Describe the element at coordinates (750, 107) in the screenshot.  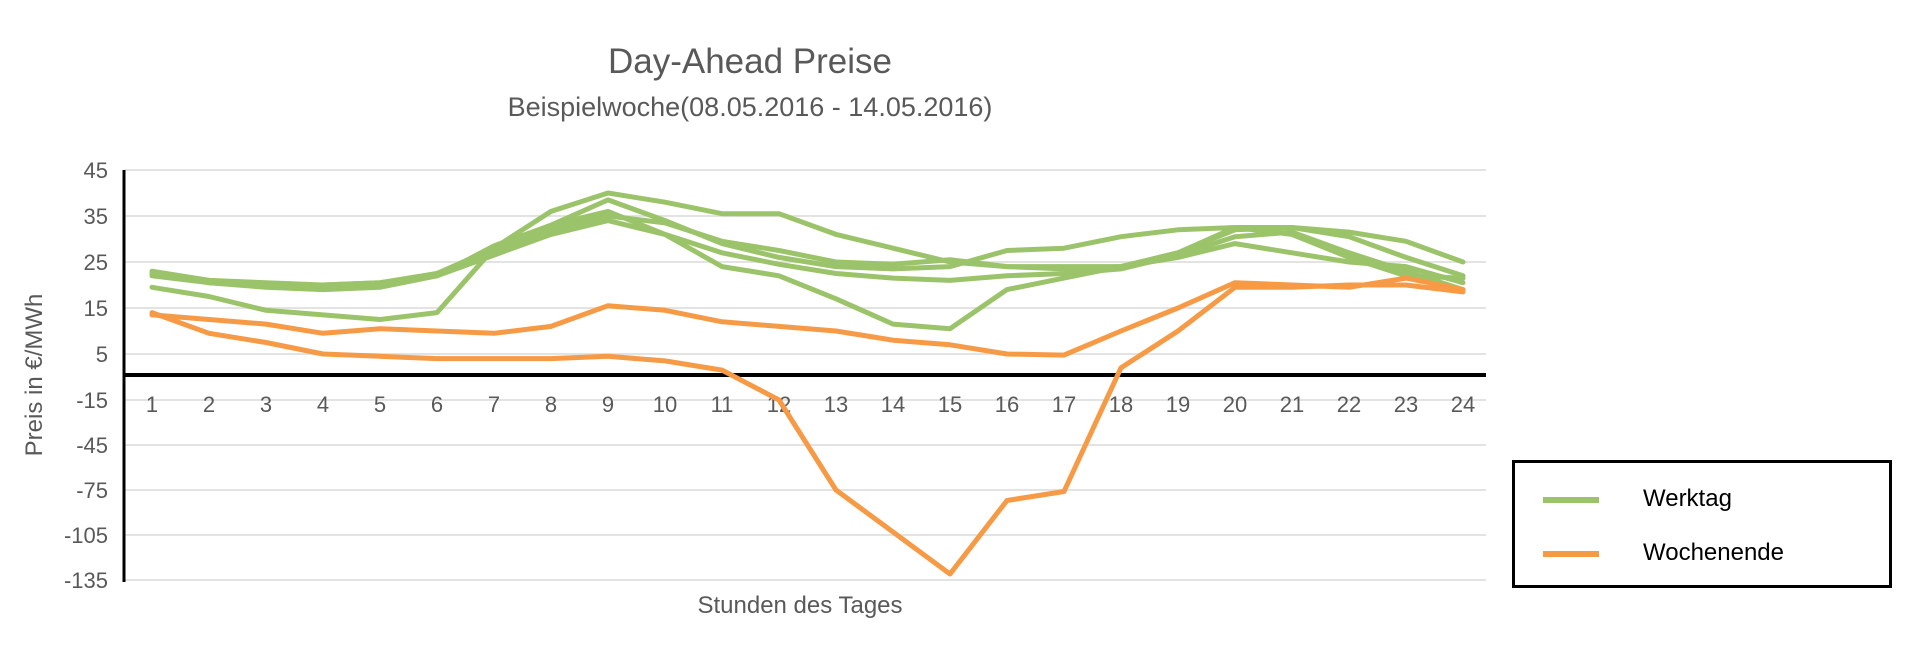
I see `chart-subtitle: Beispielwoche(08.05.2016 - 14.05.2016)` at that location.